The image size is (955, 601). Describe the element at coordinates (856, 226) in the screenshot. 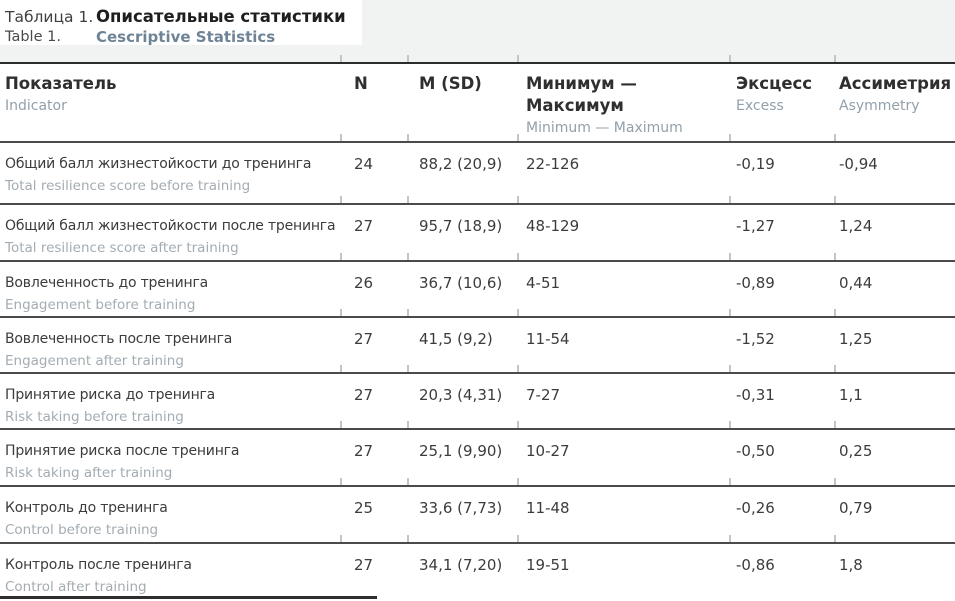

I see `asymmetry-value: 1,24` at that location.